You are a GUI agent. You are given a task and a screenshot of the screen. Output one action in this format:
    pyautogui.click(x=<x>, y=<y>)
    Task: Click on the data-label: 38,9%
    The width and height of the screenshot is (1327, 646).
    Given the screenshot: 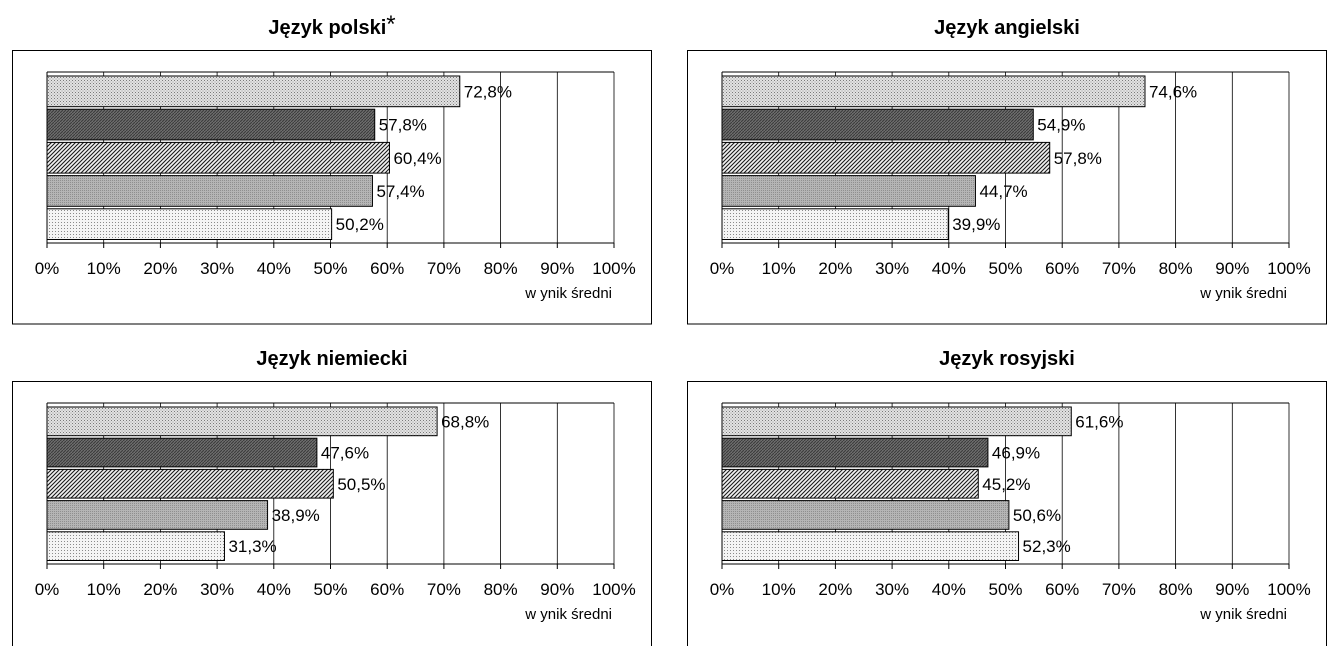 What is the action you would take?
    pyautogui.click(x=296, y=515)
    